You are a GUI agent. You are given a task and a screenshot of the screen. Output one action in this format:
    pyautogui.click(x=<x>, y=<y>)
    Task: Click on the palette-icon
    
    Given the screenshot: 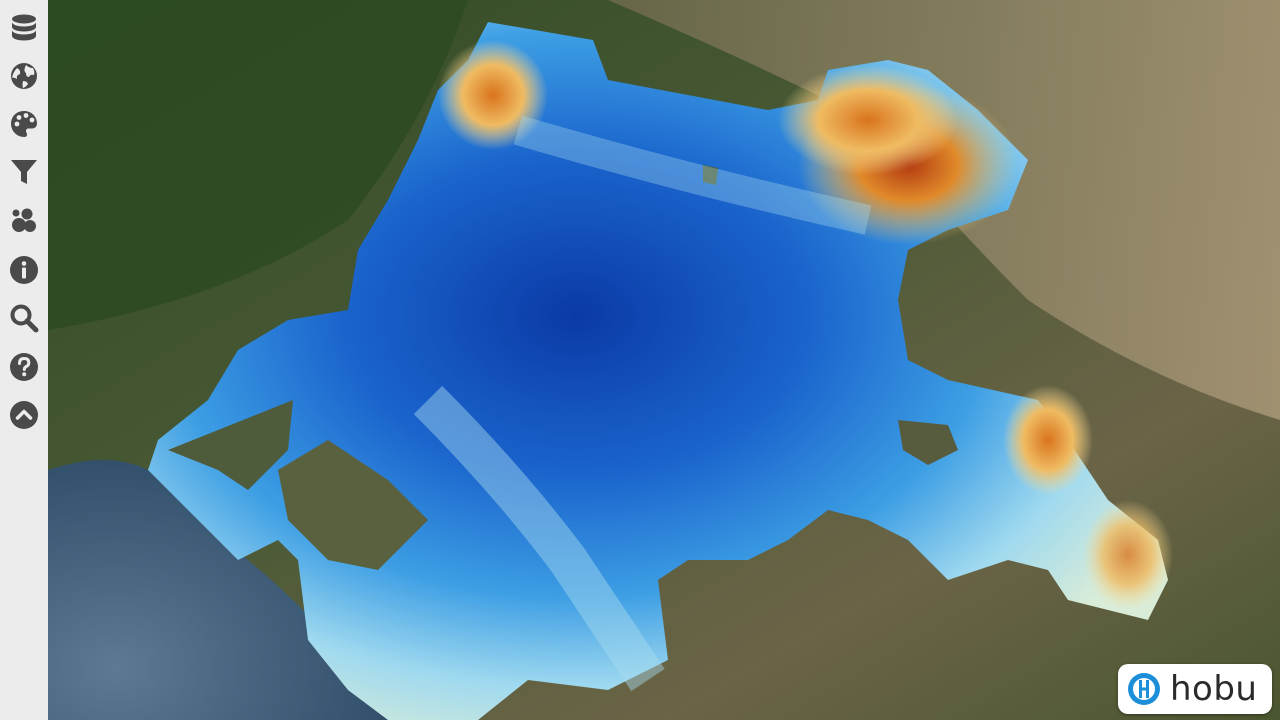 What is the action you would take?
    pyautogui.click(x=24, y=124)
    